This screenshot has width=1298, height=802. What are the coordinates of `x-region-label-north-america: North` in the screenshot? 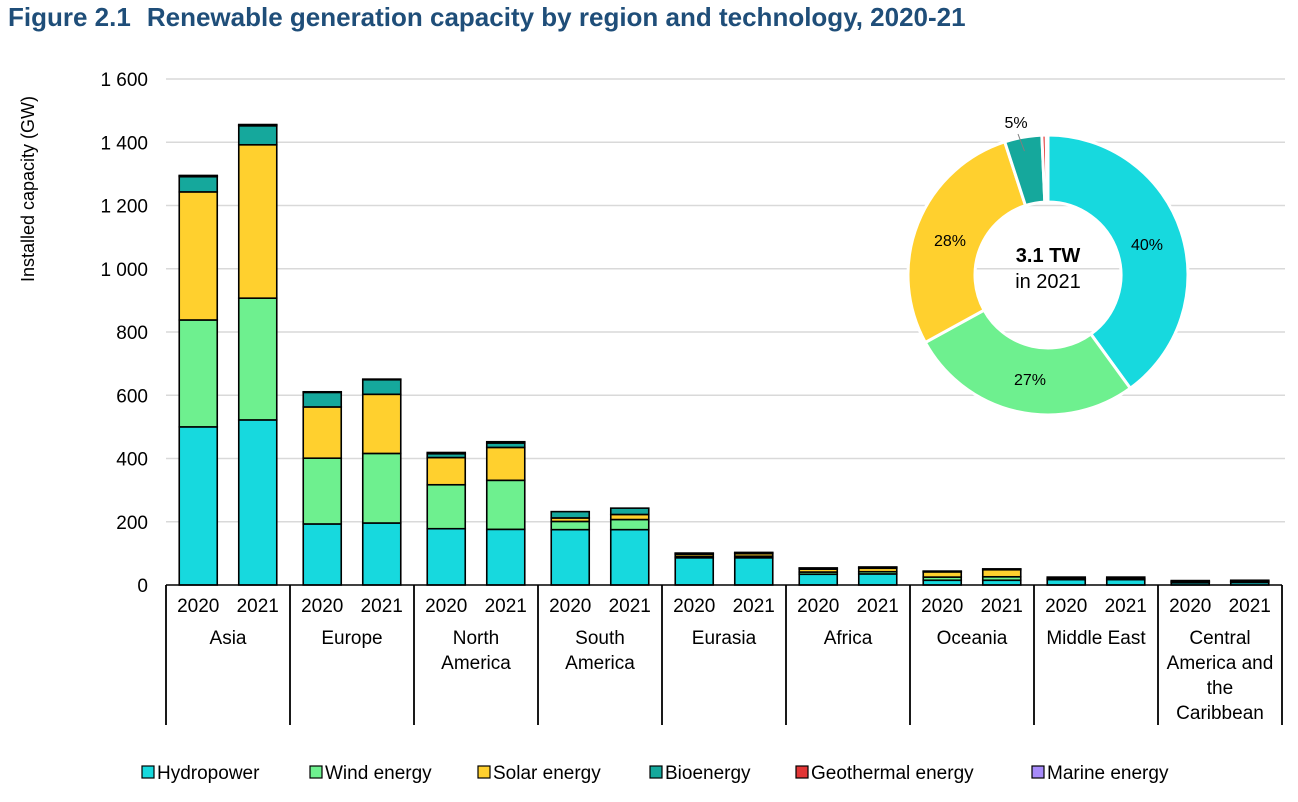 It's located at (476, 638).